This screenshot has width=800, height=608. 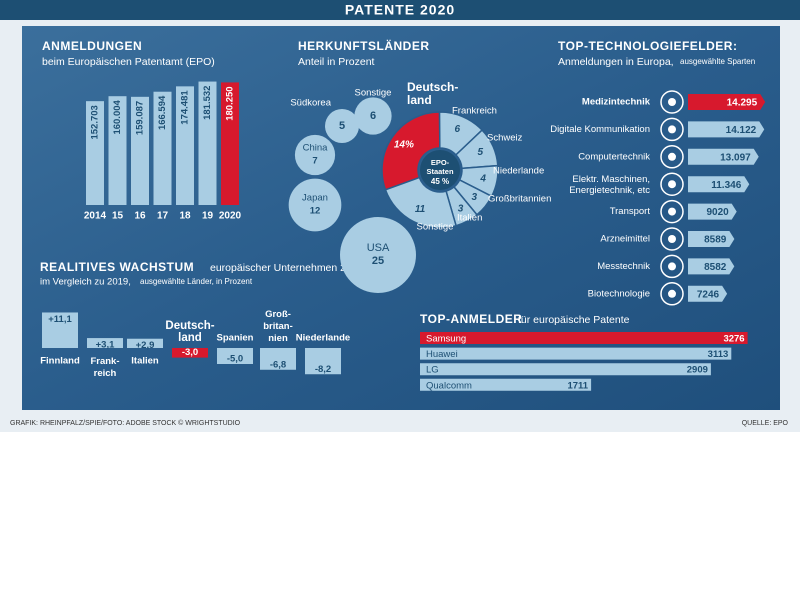 What do you see at coordinates (336, 62) in the screenshot?
I see `chart-subtitle: Anteil in Prozent` at bounding box center [336, 62].